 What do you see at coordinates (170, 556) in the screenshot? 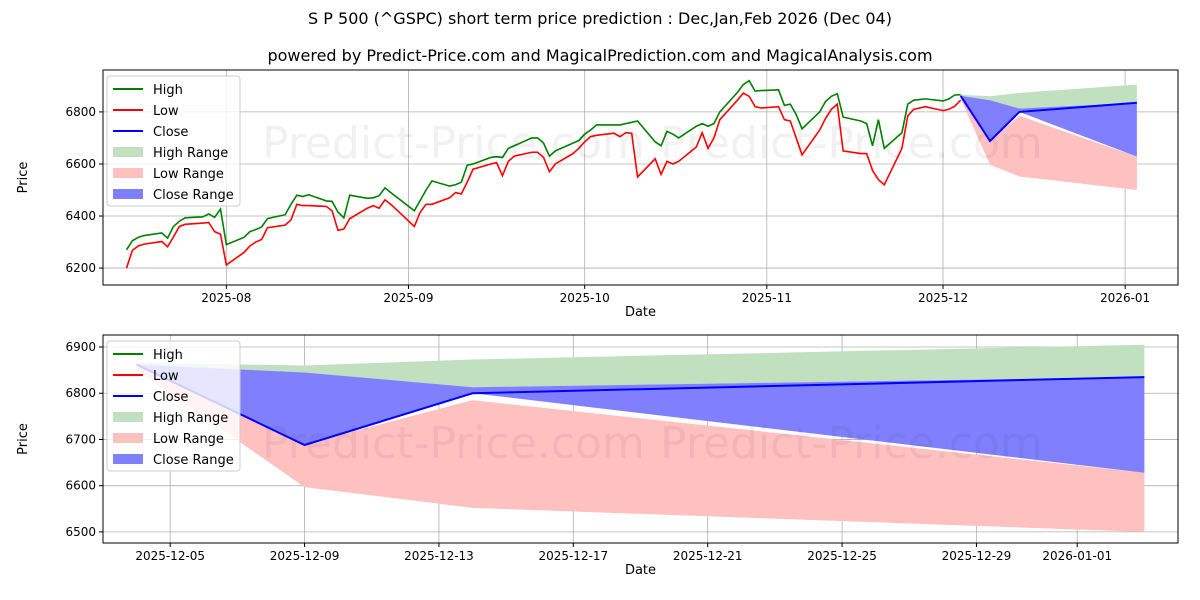
I see `x-tick-label: 2025-12-05` at bounding box center [170, 556].